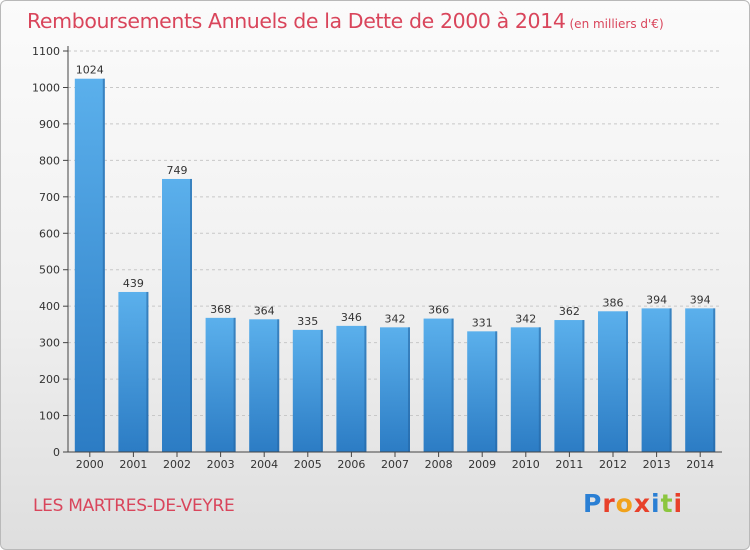 This screenshot has width=750, height=550. What do you see at coordinates (616, 24) in the screenshot?
I see `chart-subtitle: (en milliers d'€)` at bounding box center [616, 24].